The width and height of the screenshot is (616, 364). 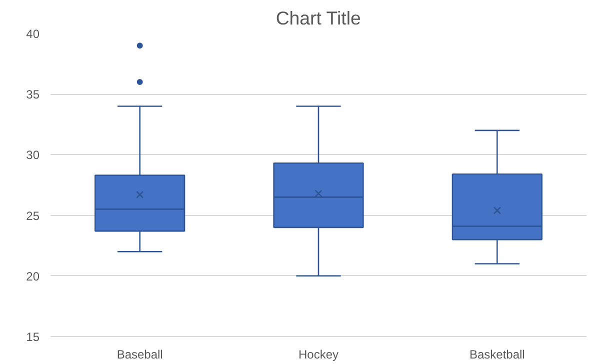 What do you see at coordinates (33, 155) in the screenshot?
I see `y-tick-label: 30` at bounding box center [33, 155].